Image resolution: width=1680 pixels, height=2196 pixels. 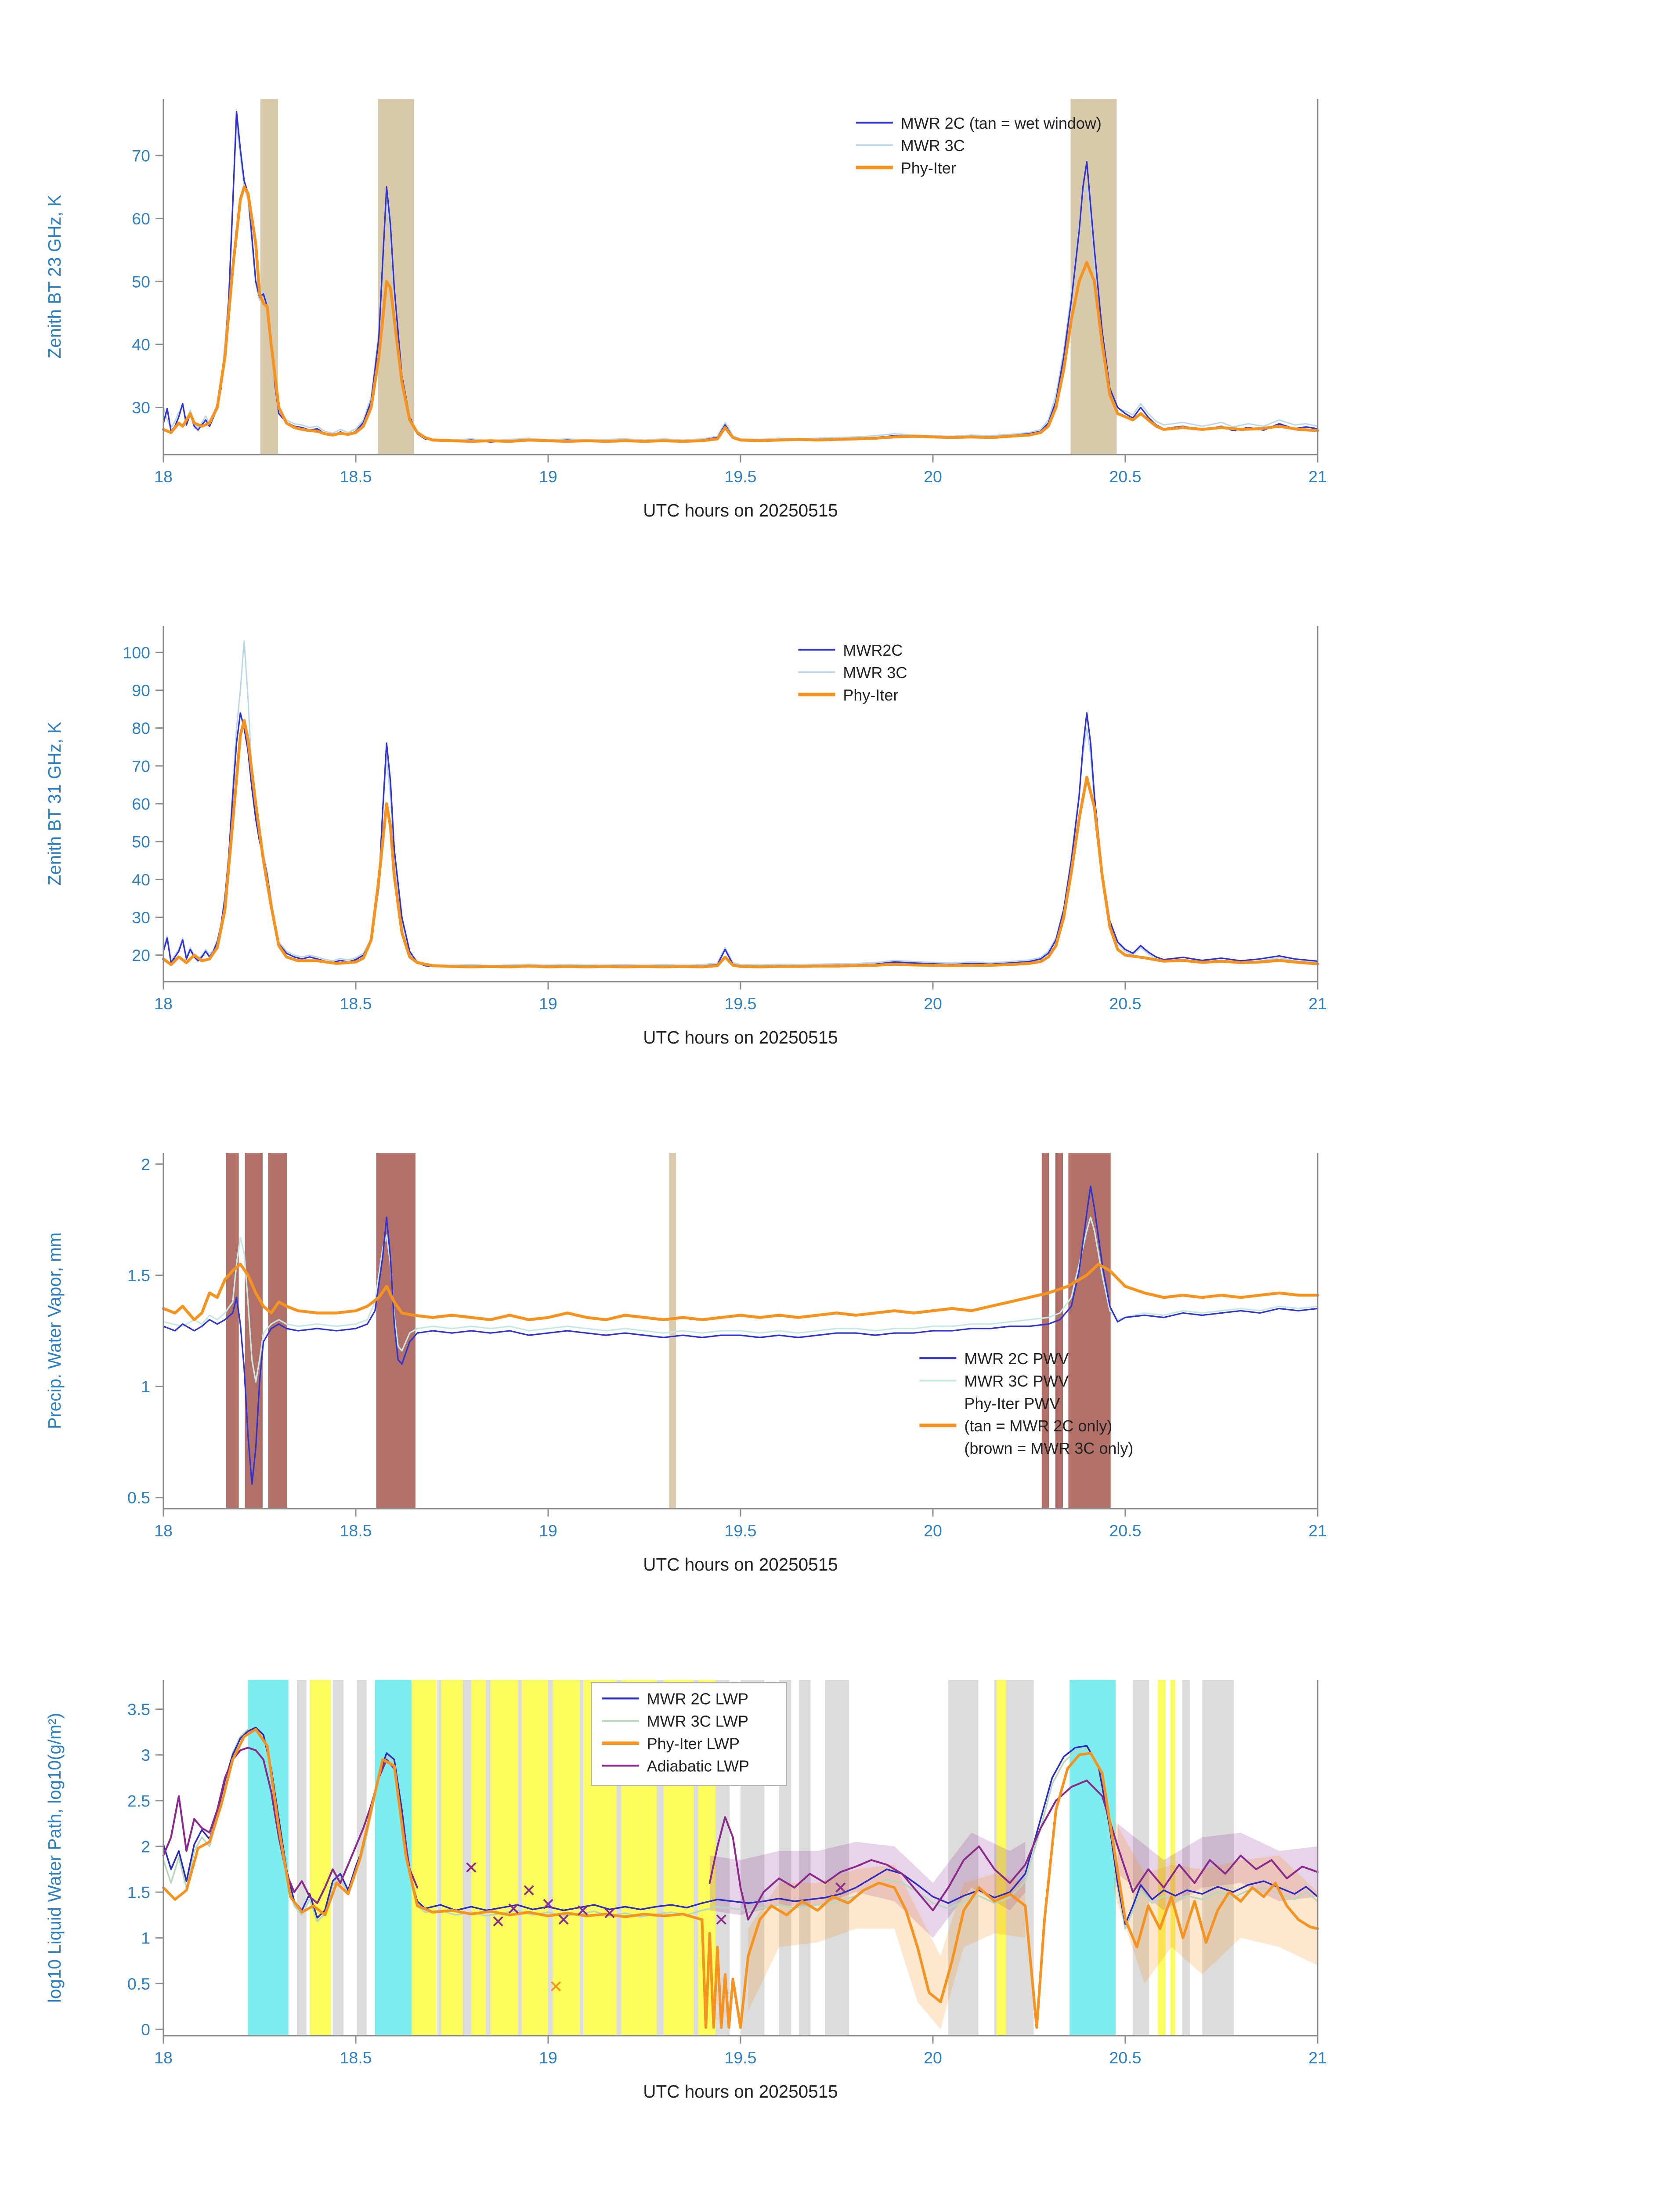 What do you see at coordinates (54, 804) in the screenshot?
I see `y-axis-label: Zenith BT 31 GHz, K` at bounding box center [54, 804].